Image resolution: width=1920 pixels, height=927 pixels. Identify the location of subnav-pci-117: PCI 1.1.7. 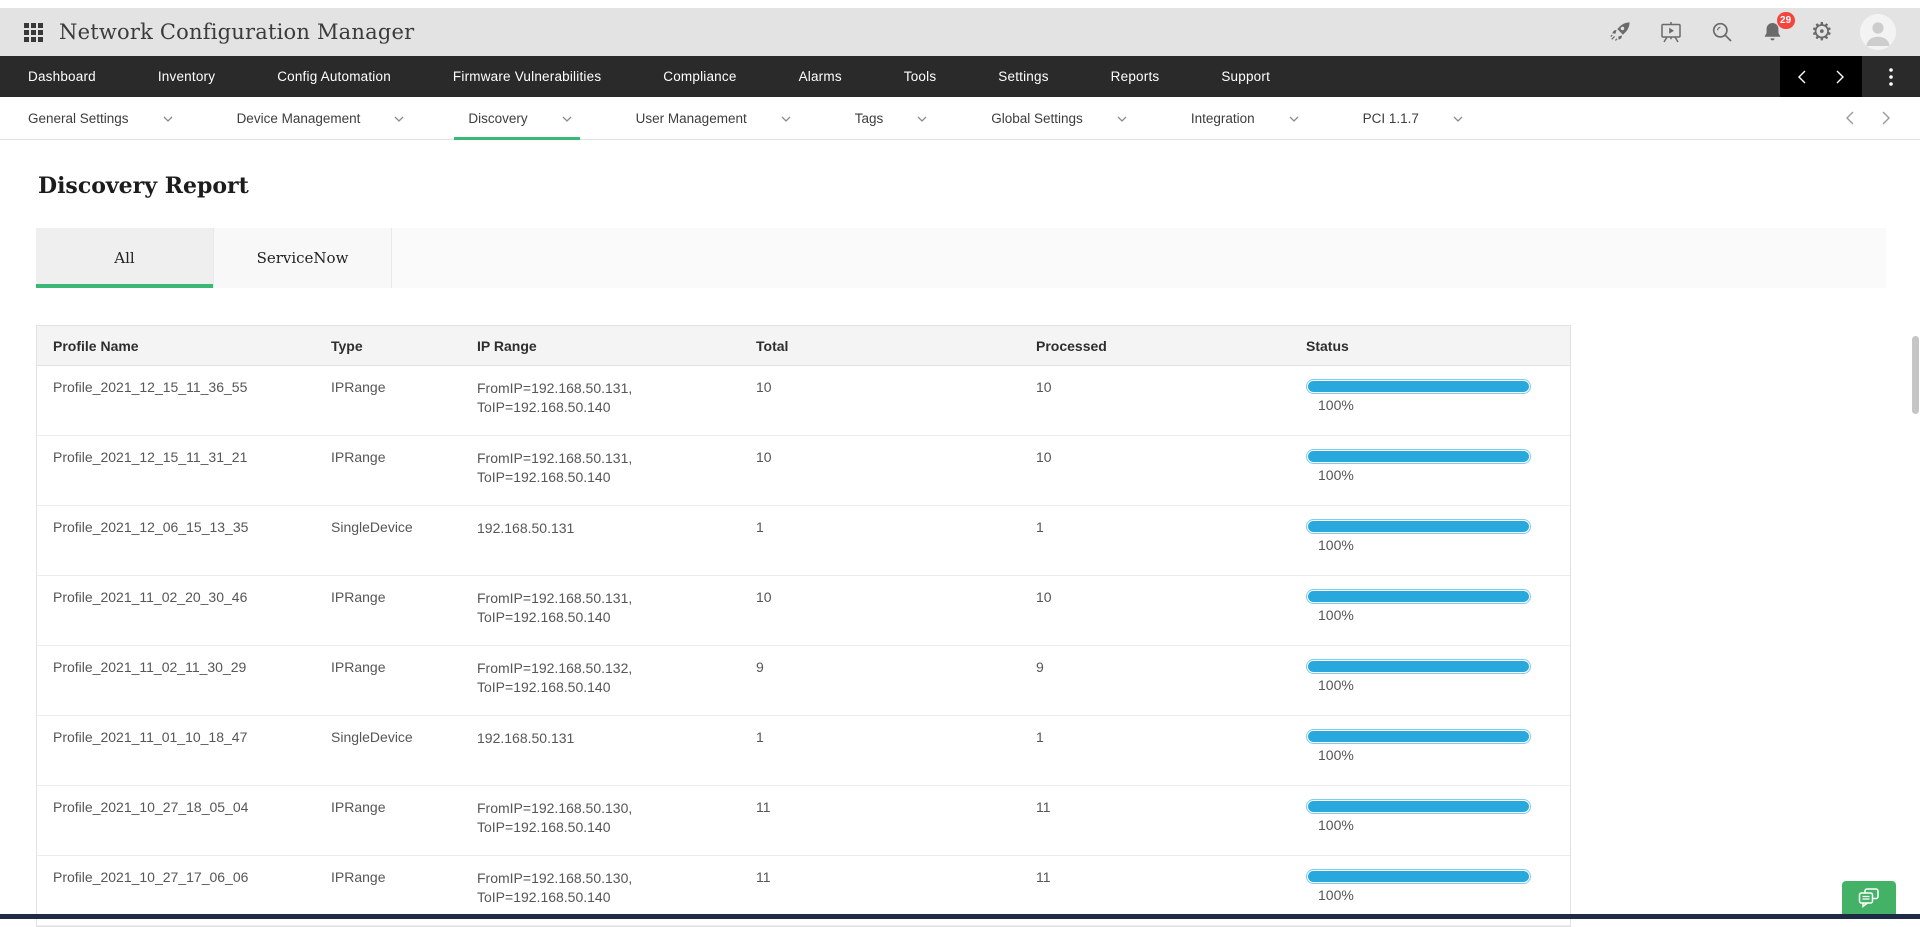
(1413, 118).